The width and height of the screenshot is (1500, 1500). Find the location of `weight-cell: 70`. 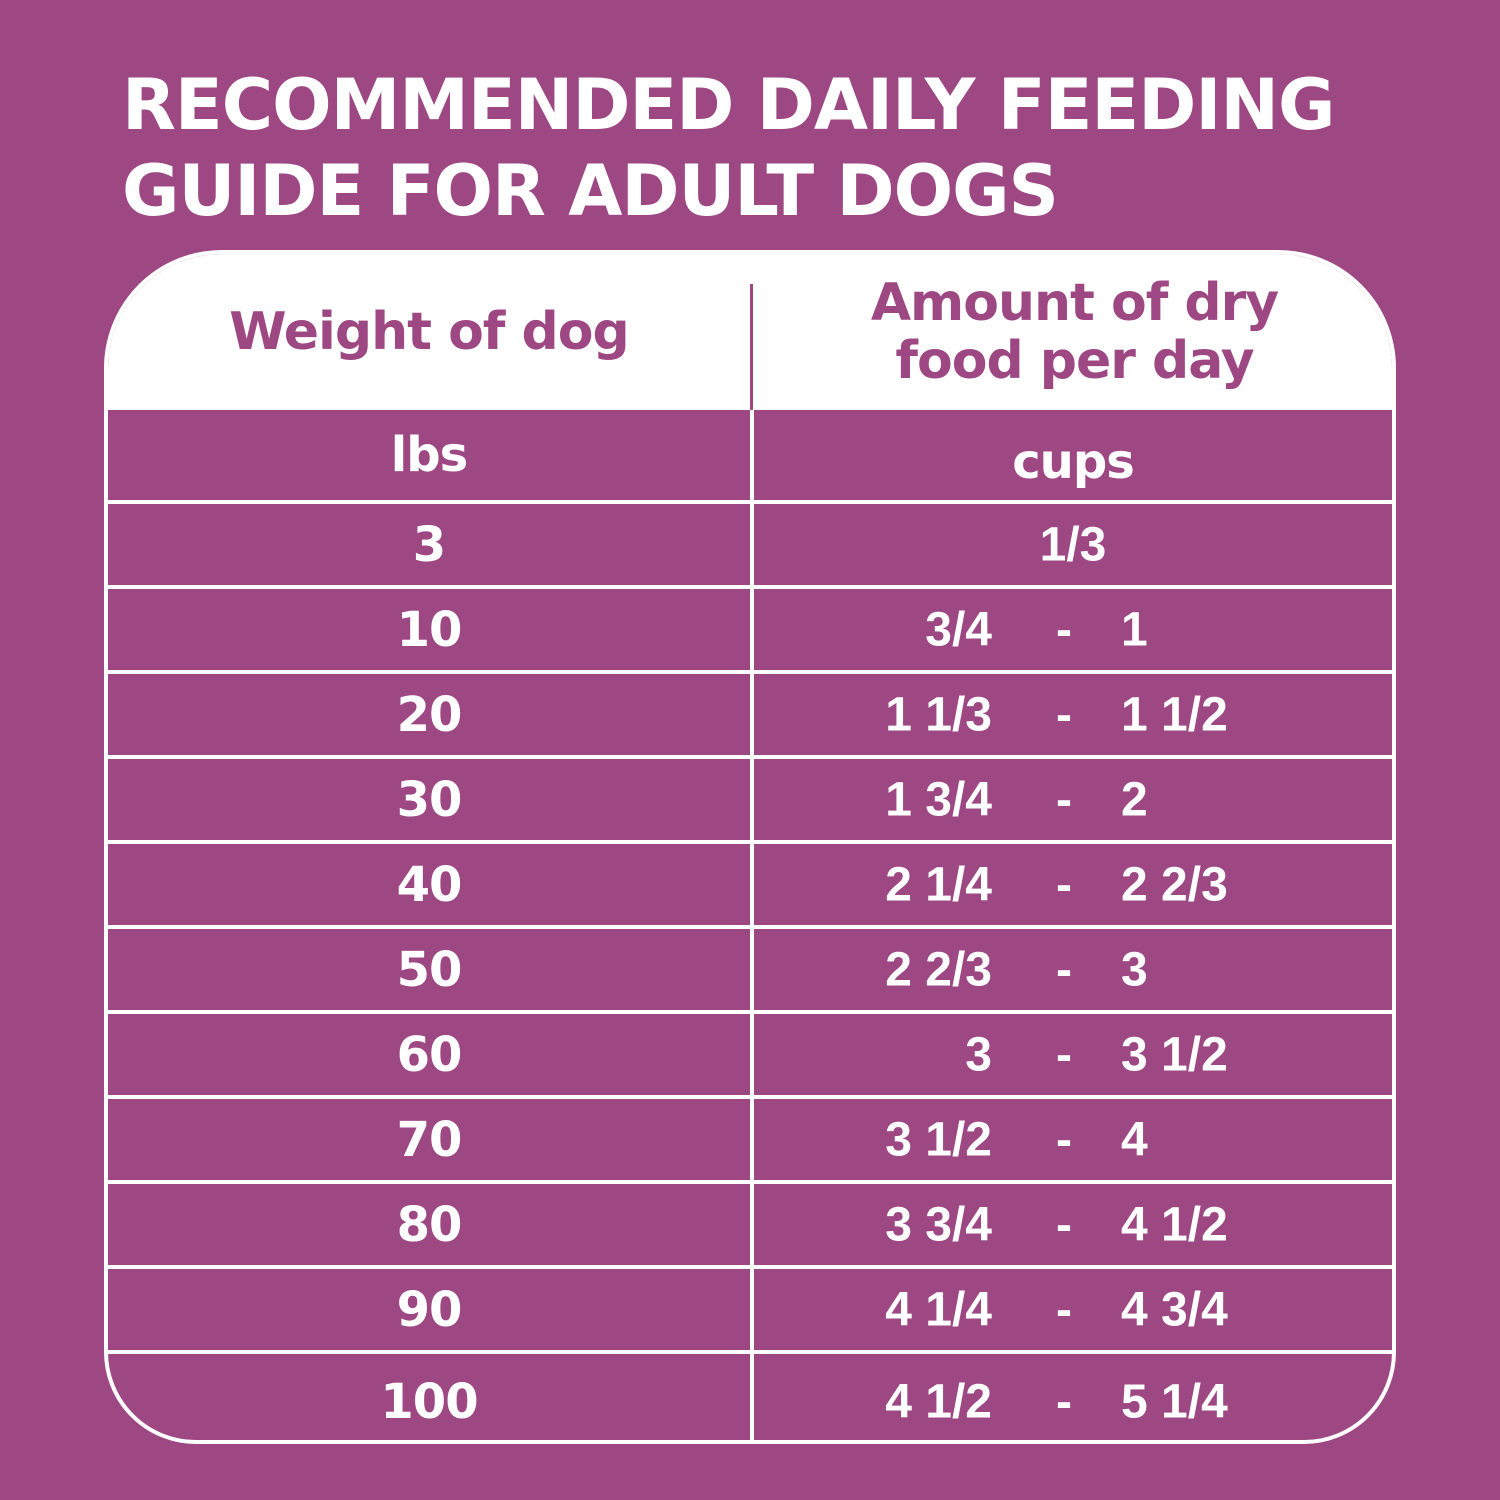

weight-cell: 70 is located at coordinates (429, 1139).